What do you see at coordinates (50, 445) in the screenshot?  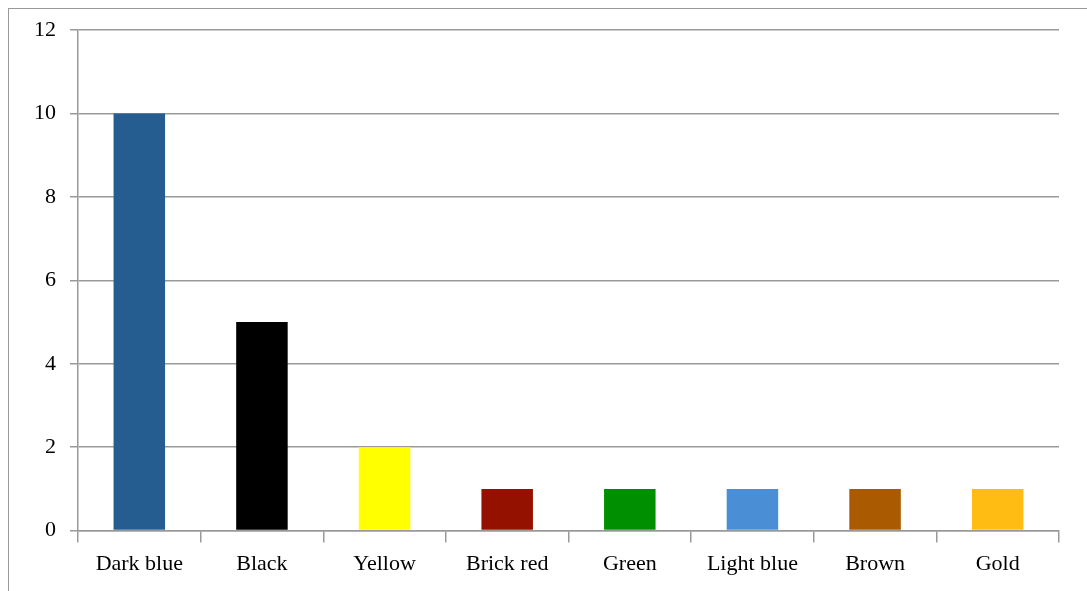 I see `y-tick-label: 2` at bounding box center [50, 445].